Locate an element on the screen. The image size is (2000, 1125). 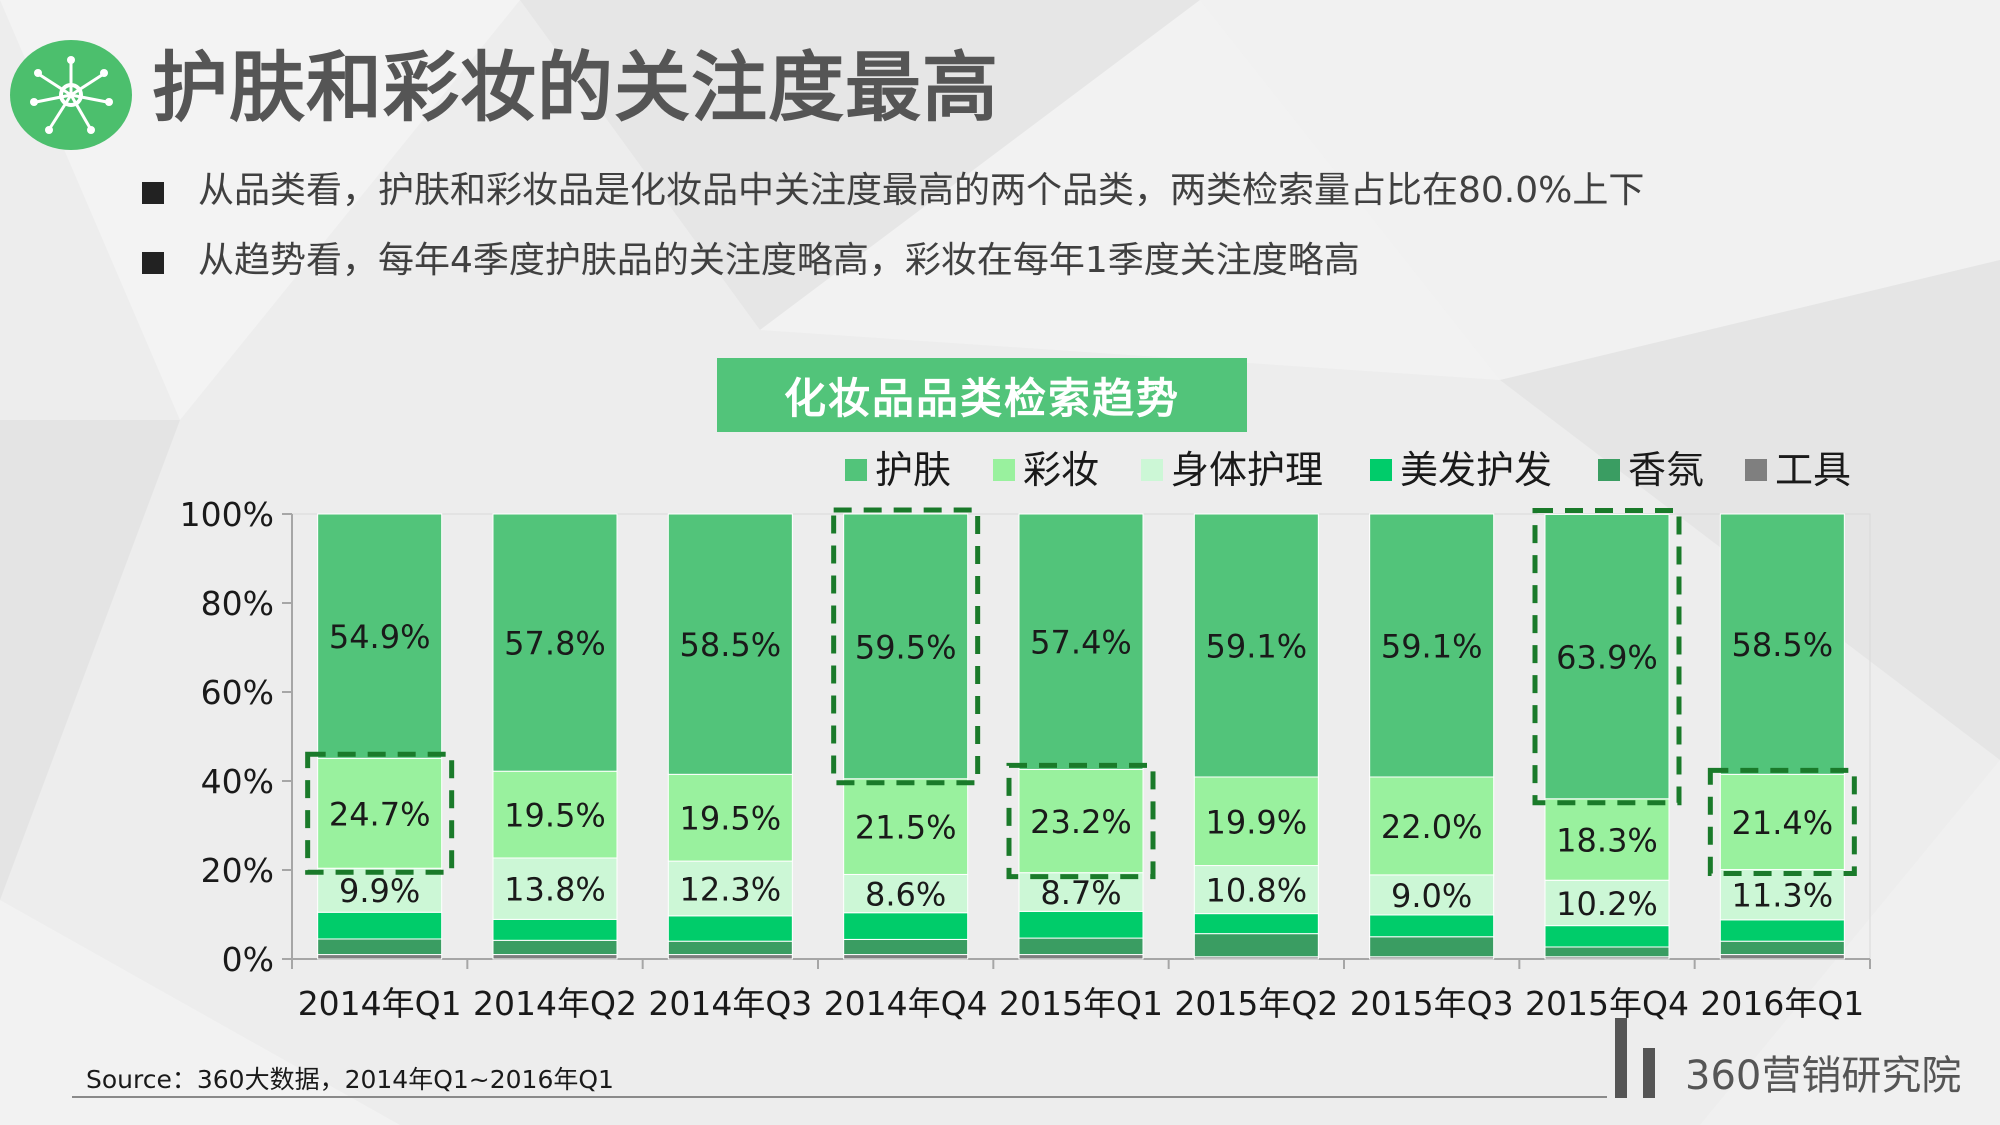
network-icon is located at coordinates (71, 95).